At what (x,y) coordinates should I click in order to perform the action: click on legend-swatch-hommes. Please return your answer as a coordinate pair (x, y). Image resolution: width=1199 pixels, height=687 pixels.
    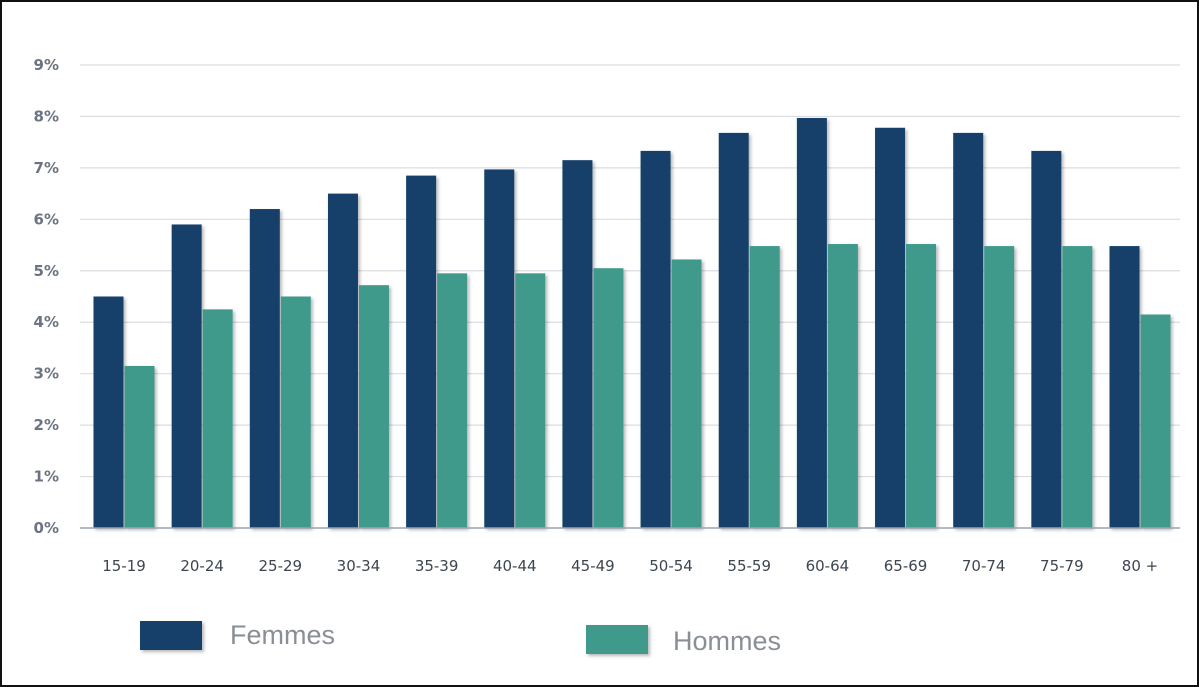
    Looking at the image, I should click on (617, 639).